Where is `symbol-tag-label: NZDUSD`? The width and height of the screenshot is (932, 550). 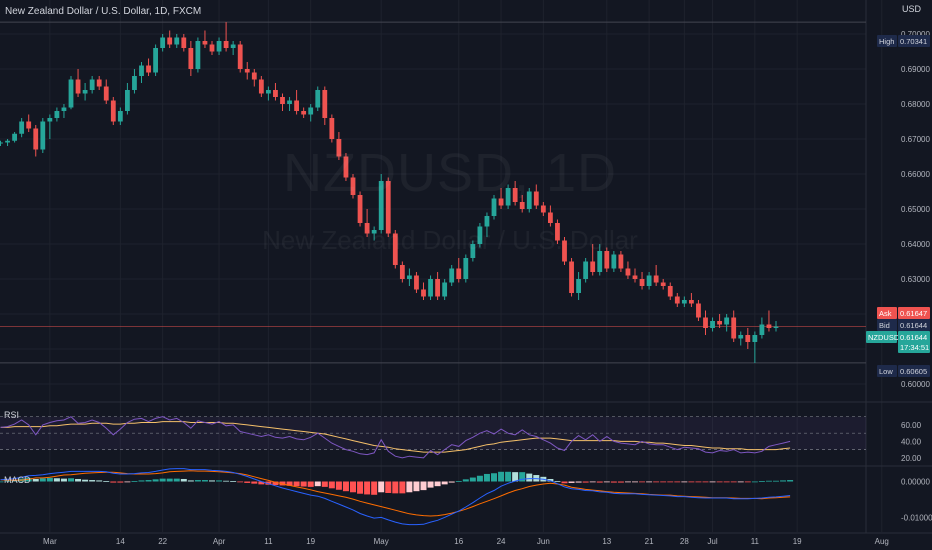
symbol-tag-label: NZDUSD is located at coordinates (884, 337).